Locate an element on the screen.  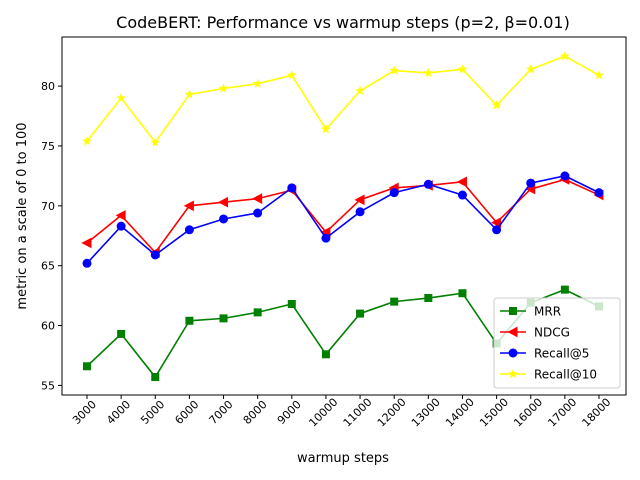
legend-label: Recall@10 is located at coordinates (565, 375).